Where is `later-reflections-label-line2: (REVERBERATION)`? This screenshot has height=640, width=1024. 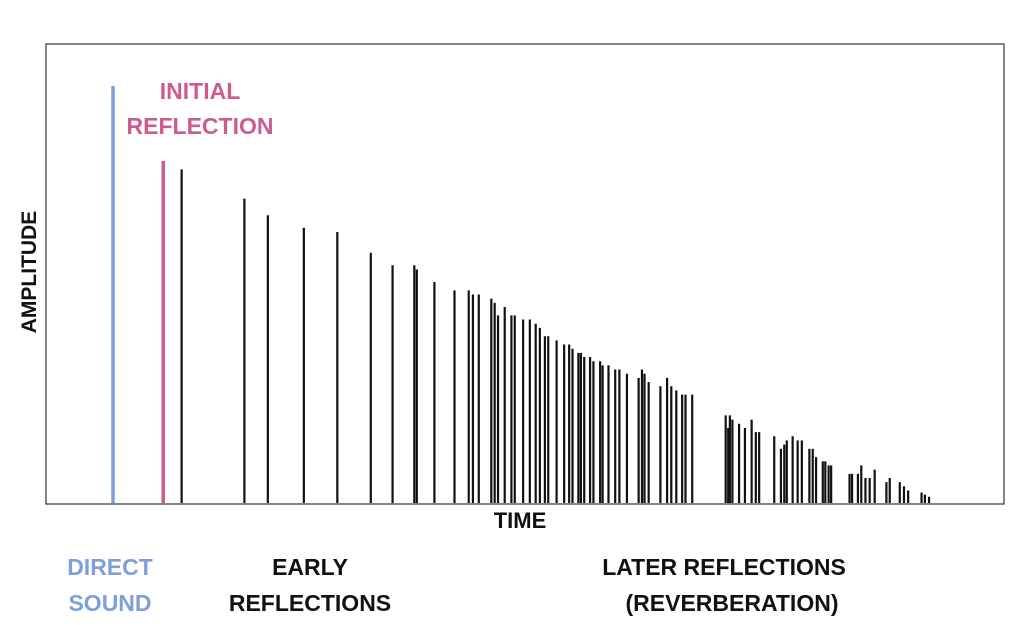
later-reflections-label-line2: (REVERBERATION) is located at coordinates (732, 603).